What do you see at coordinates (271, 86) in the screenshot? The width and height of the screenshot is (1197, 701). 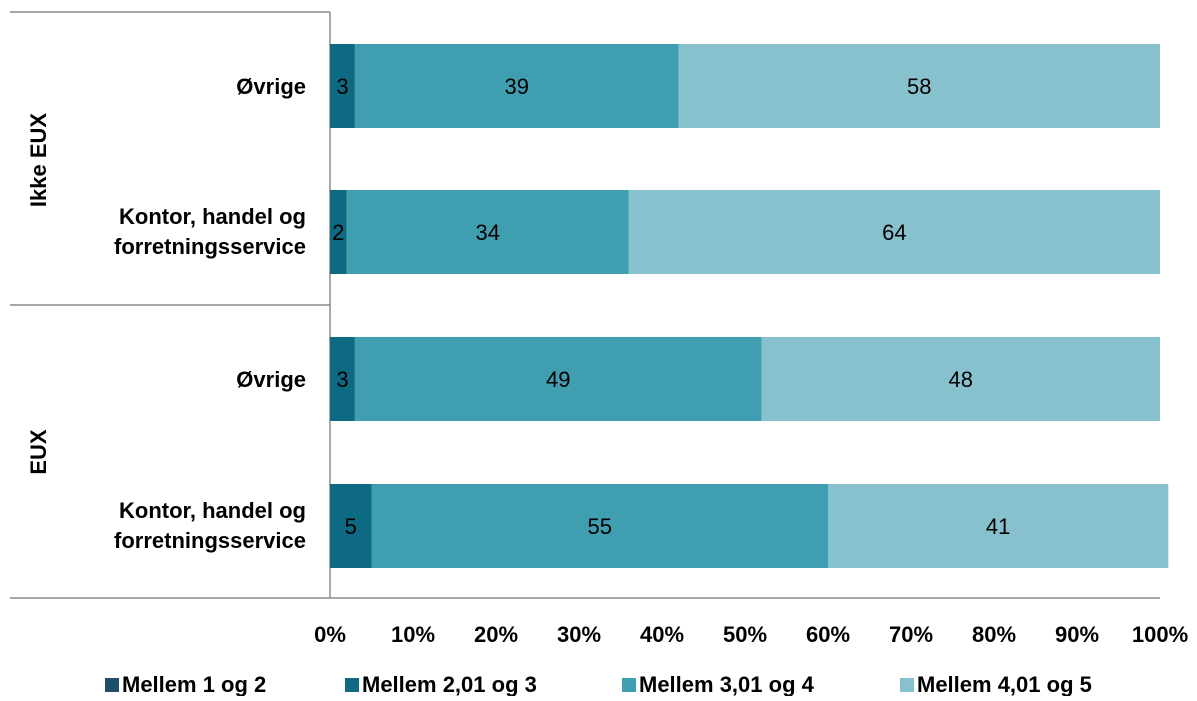 I see `category-label-row1: Øvrige` at bounding box center [271, 86].